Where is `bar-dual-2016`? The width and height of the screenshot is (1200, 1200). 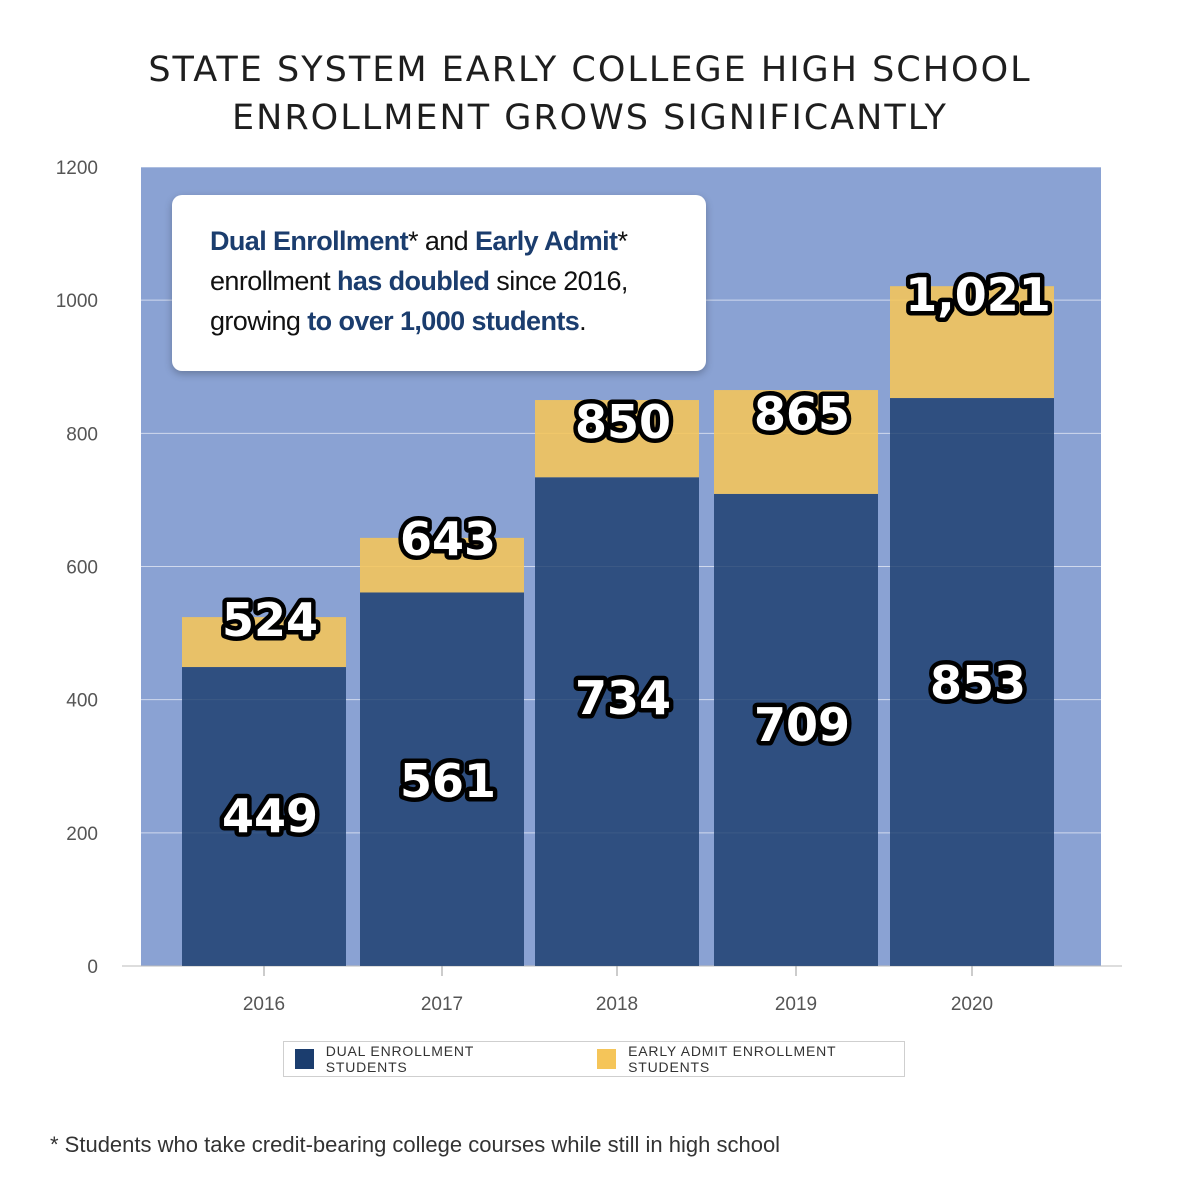
bar-dual-2016 is located at coordinates (264, 816).